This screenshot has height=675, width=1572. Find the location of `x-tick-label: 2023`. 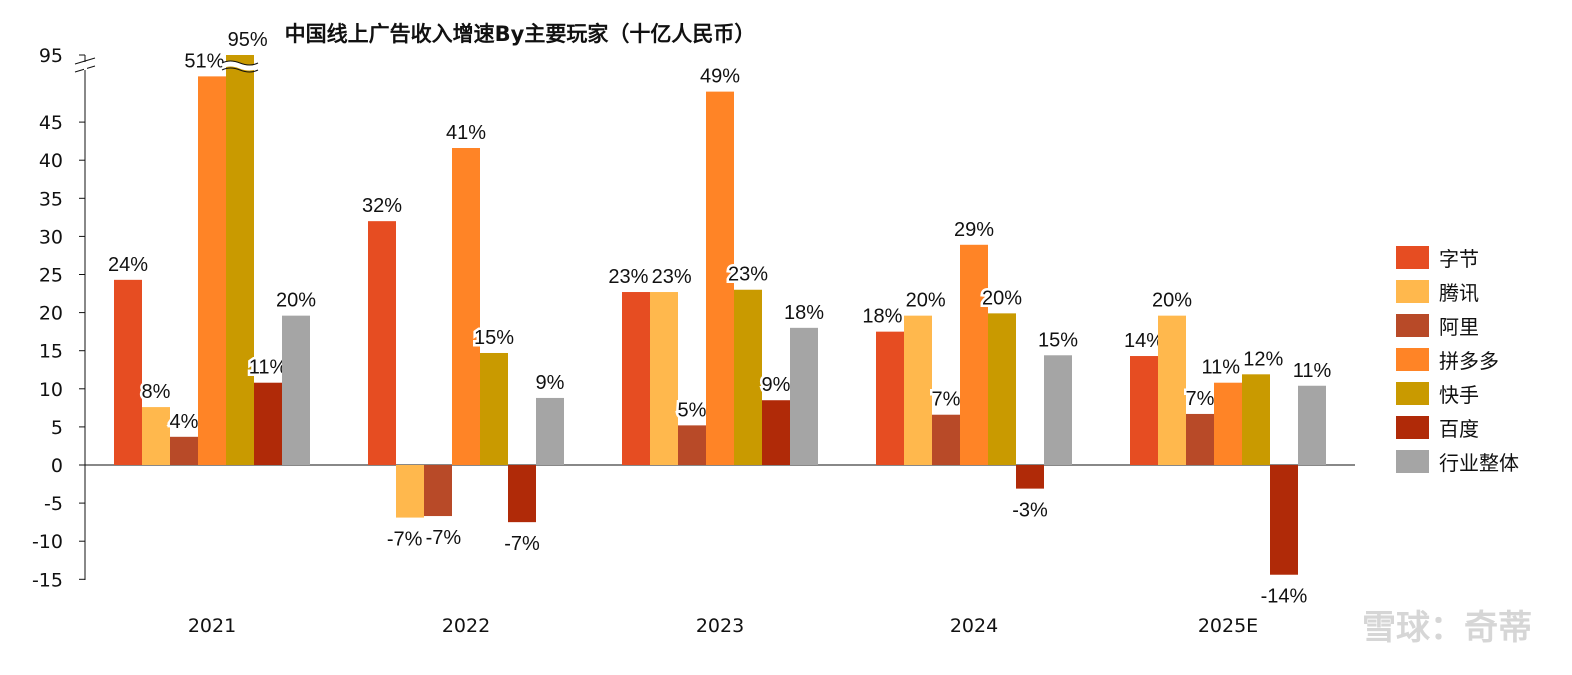

x-tick-label: 2023 is located at coordinates (720, 626).